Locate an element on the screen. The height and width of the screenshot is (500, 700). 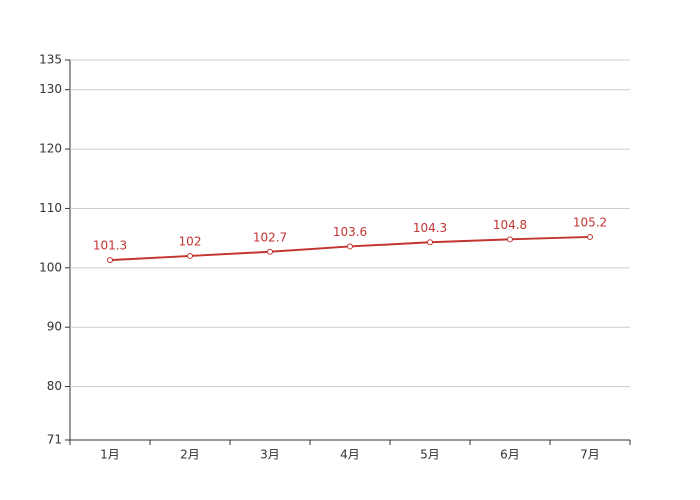
data-label: 103.6 is located at coordinates (350, 232).